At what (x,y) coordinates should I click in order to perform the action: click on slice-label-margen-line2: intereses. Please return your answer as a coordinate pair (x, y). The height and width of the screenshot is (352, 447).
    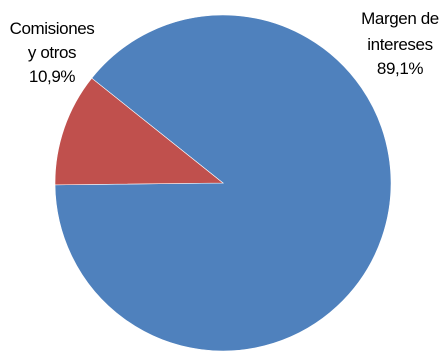
    Looking at the image, I should click on (399, 44).